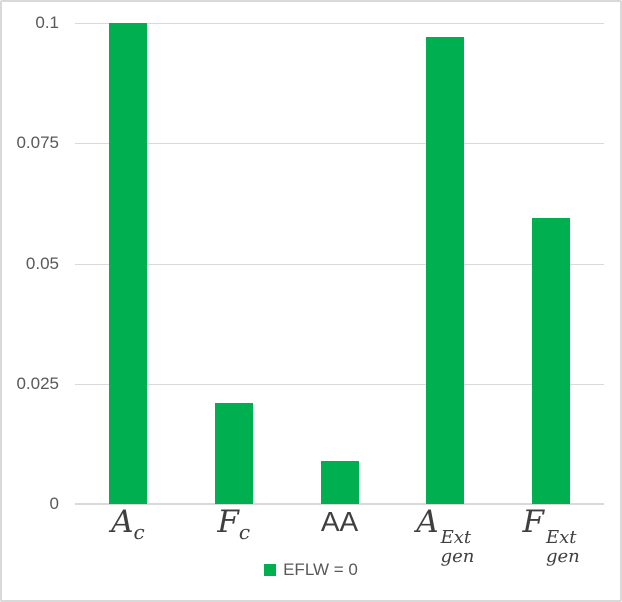  I want to click on x-axis-label-F_c: Fc, so click(234, 524).